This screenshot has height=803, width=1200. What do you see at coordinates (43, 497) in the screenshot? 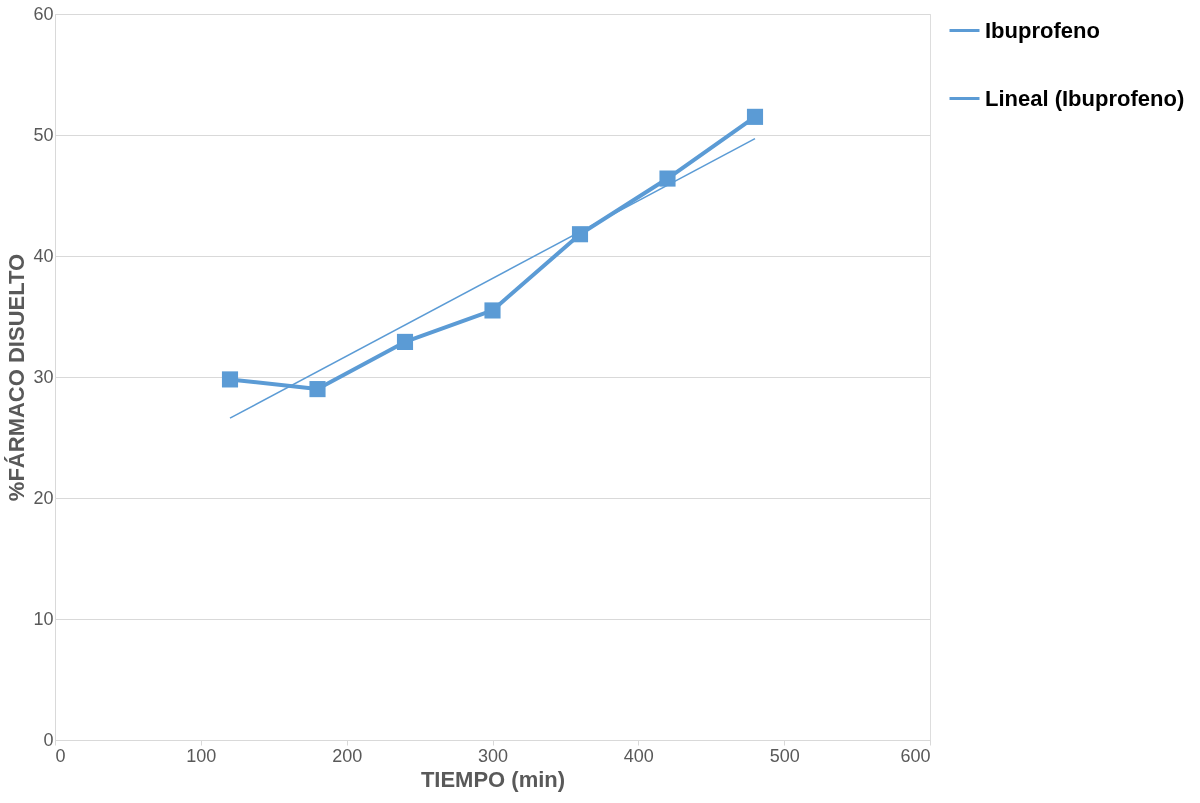
I see `y-tick-label: 20` at bounding box center [43, 497].